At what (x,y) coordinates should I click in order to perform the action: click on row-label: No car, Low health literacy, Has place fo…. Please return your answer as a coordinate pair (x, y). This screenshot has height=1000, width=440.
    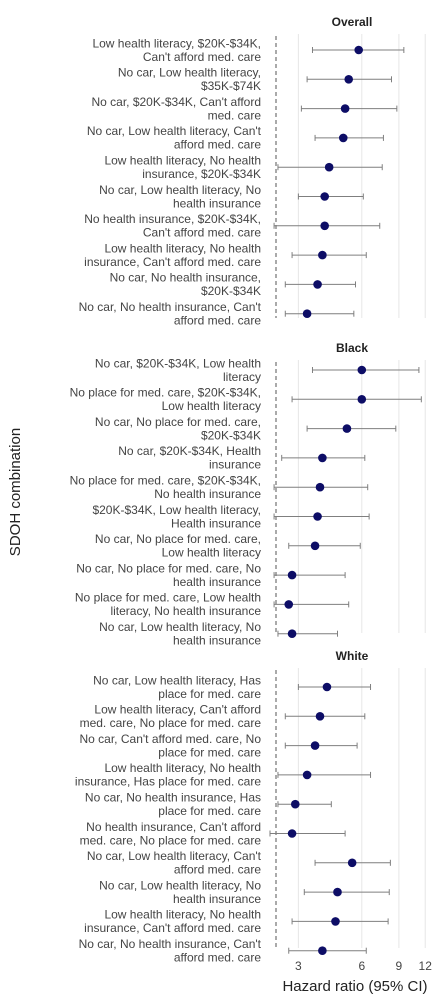
    Looking at the image, I should click on (177, 687).